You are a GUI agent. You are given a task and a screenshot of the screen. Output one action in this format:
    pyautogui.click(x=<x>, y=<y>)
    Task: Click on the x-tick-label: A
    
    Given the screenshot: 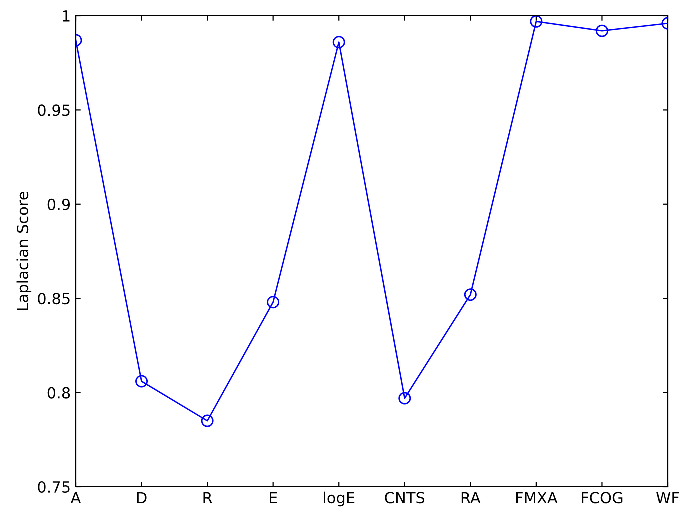 What is the action you would take?
    pyautogui.click(x=76, y=498)
    